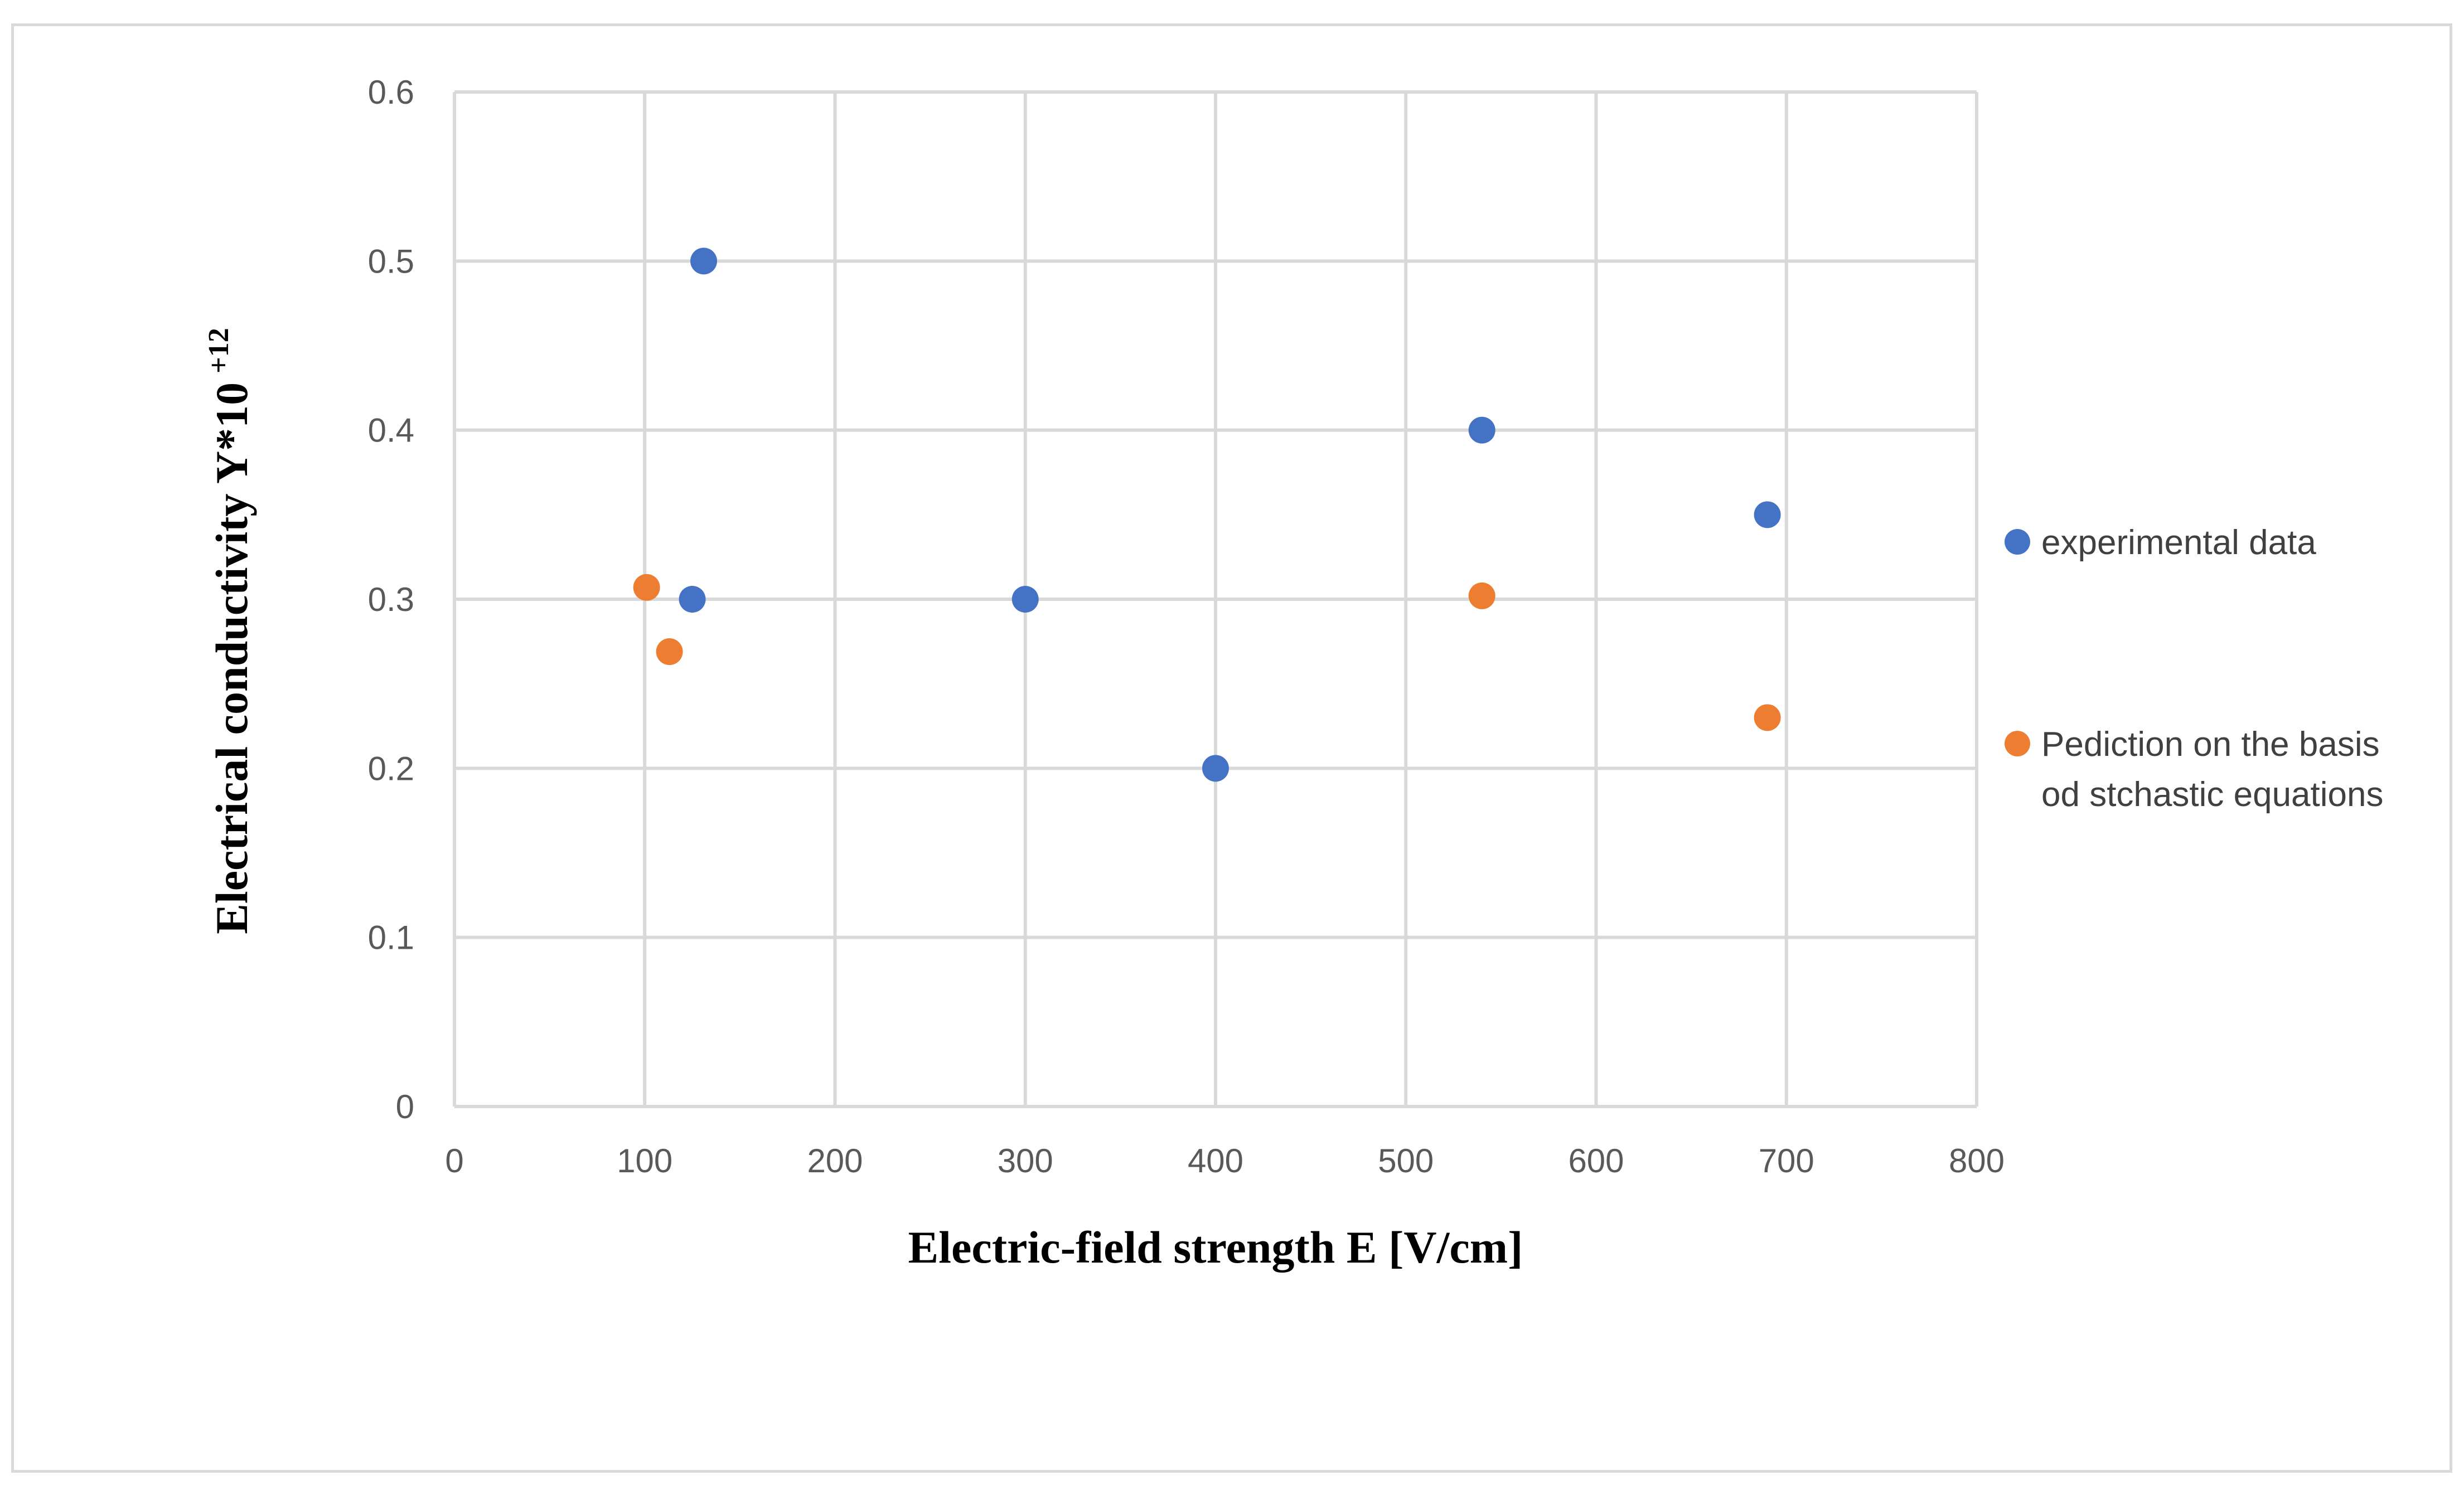 This screenshot has width=2464, height=1490. Describe the element at coordinates (391, 938) in the screenshot. I see `y-tick-label: 0.1` at that location.